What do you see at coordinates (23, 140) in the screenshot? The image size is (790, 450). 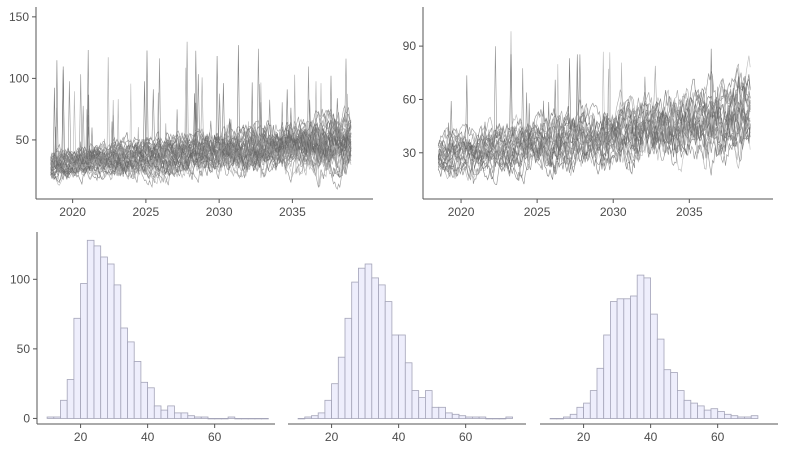 I see `y-tick-label: 50` at bounding box center [23, 140].